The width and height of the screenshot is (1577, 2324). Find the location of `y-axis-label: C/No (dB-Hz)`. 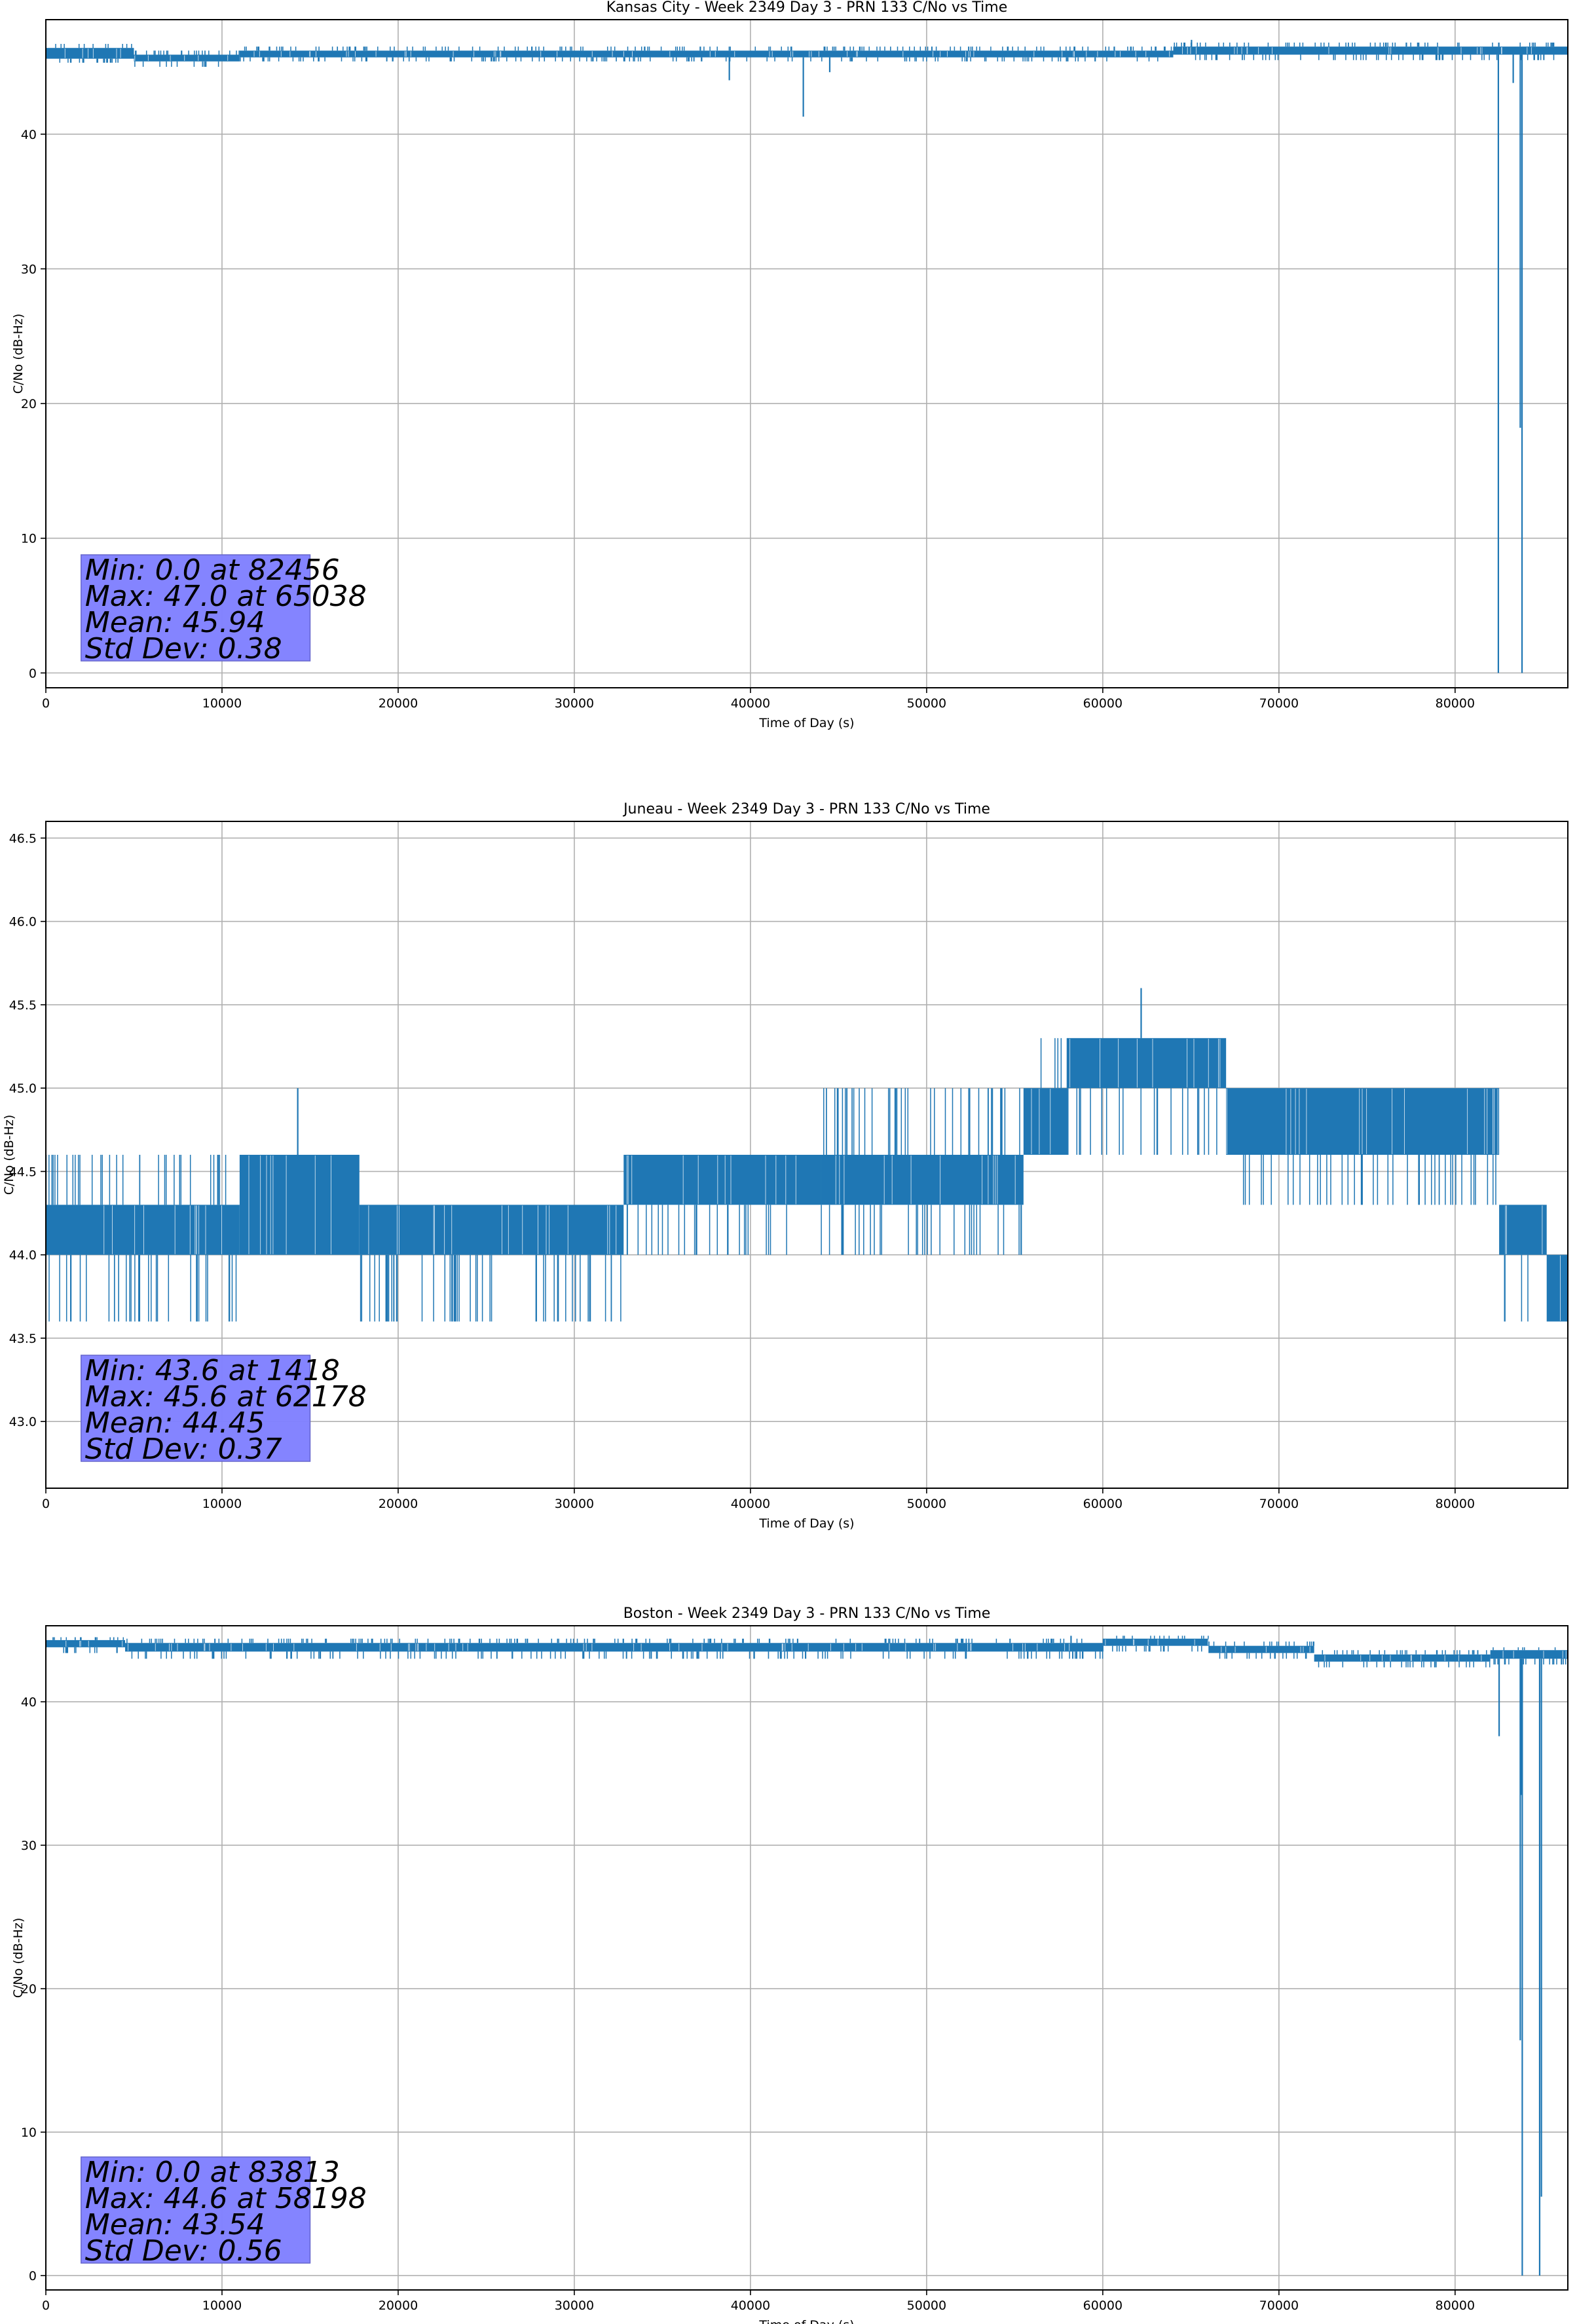

y-axis-label: C/No (dB-Hz) is located at coordinates (9, 1155).